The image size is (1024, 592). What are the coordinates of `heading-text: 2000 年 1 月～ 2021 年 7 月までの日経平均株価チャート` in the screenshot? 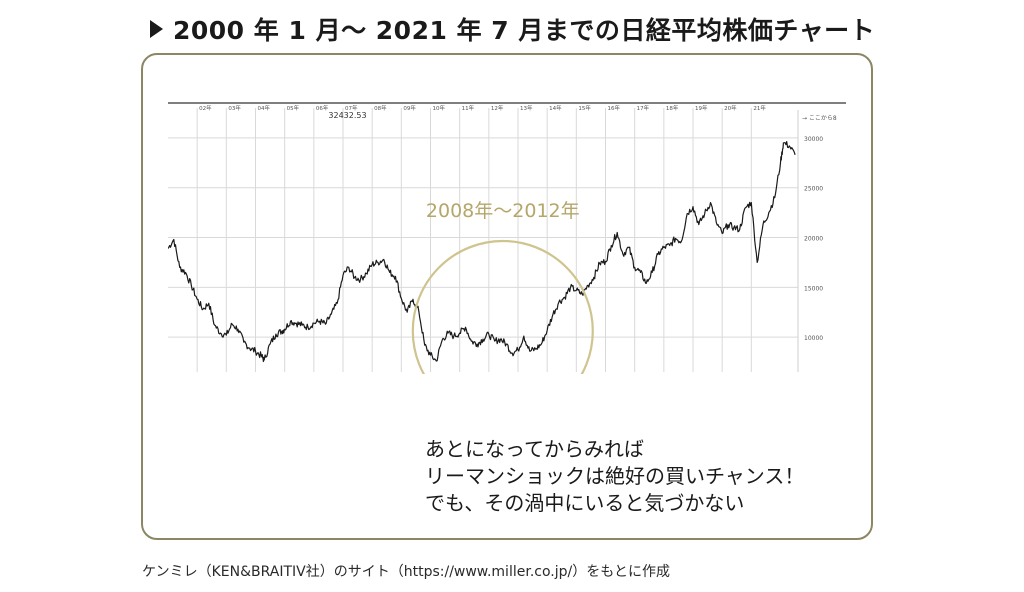 It's located at (524, 30).